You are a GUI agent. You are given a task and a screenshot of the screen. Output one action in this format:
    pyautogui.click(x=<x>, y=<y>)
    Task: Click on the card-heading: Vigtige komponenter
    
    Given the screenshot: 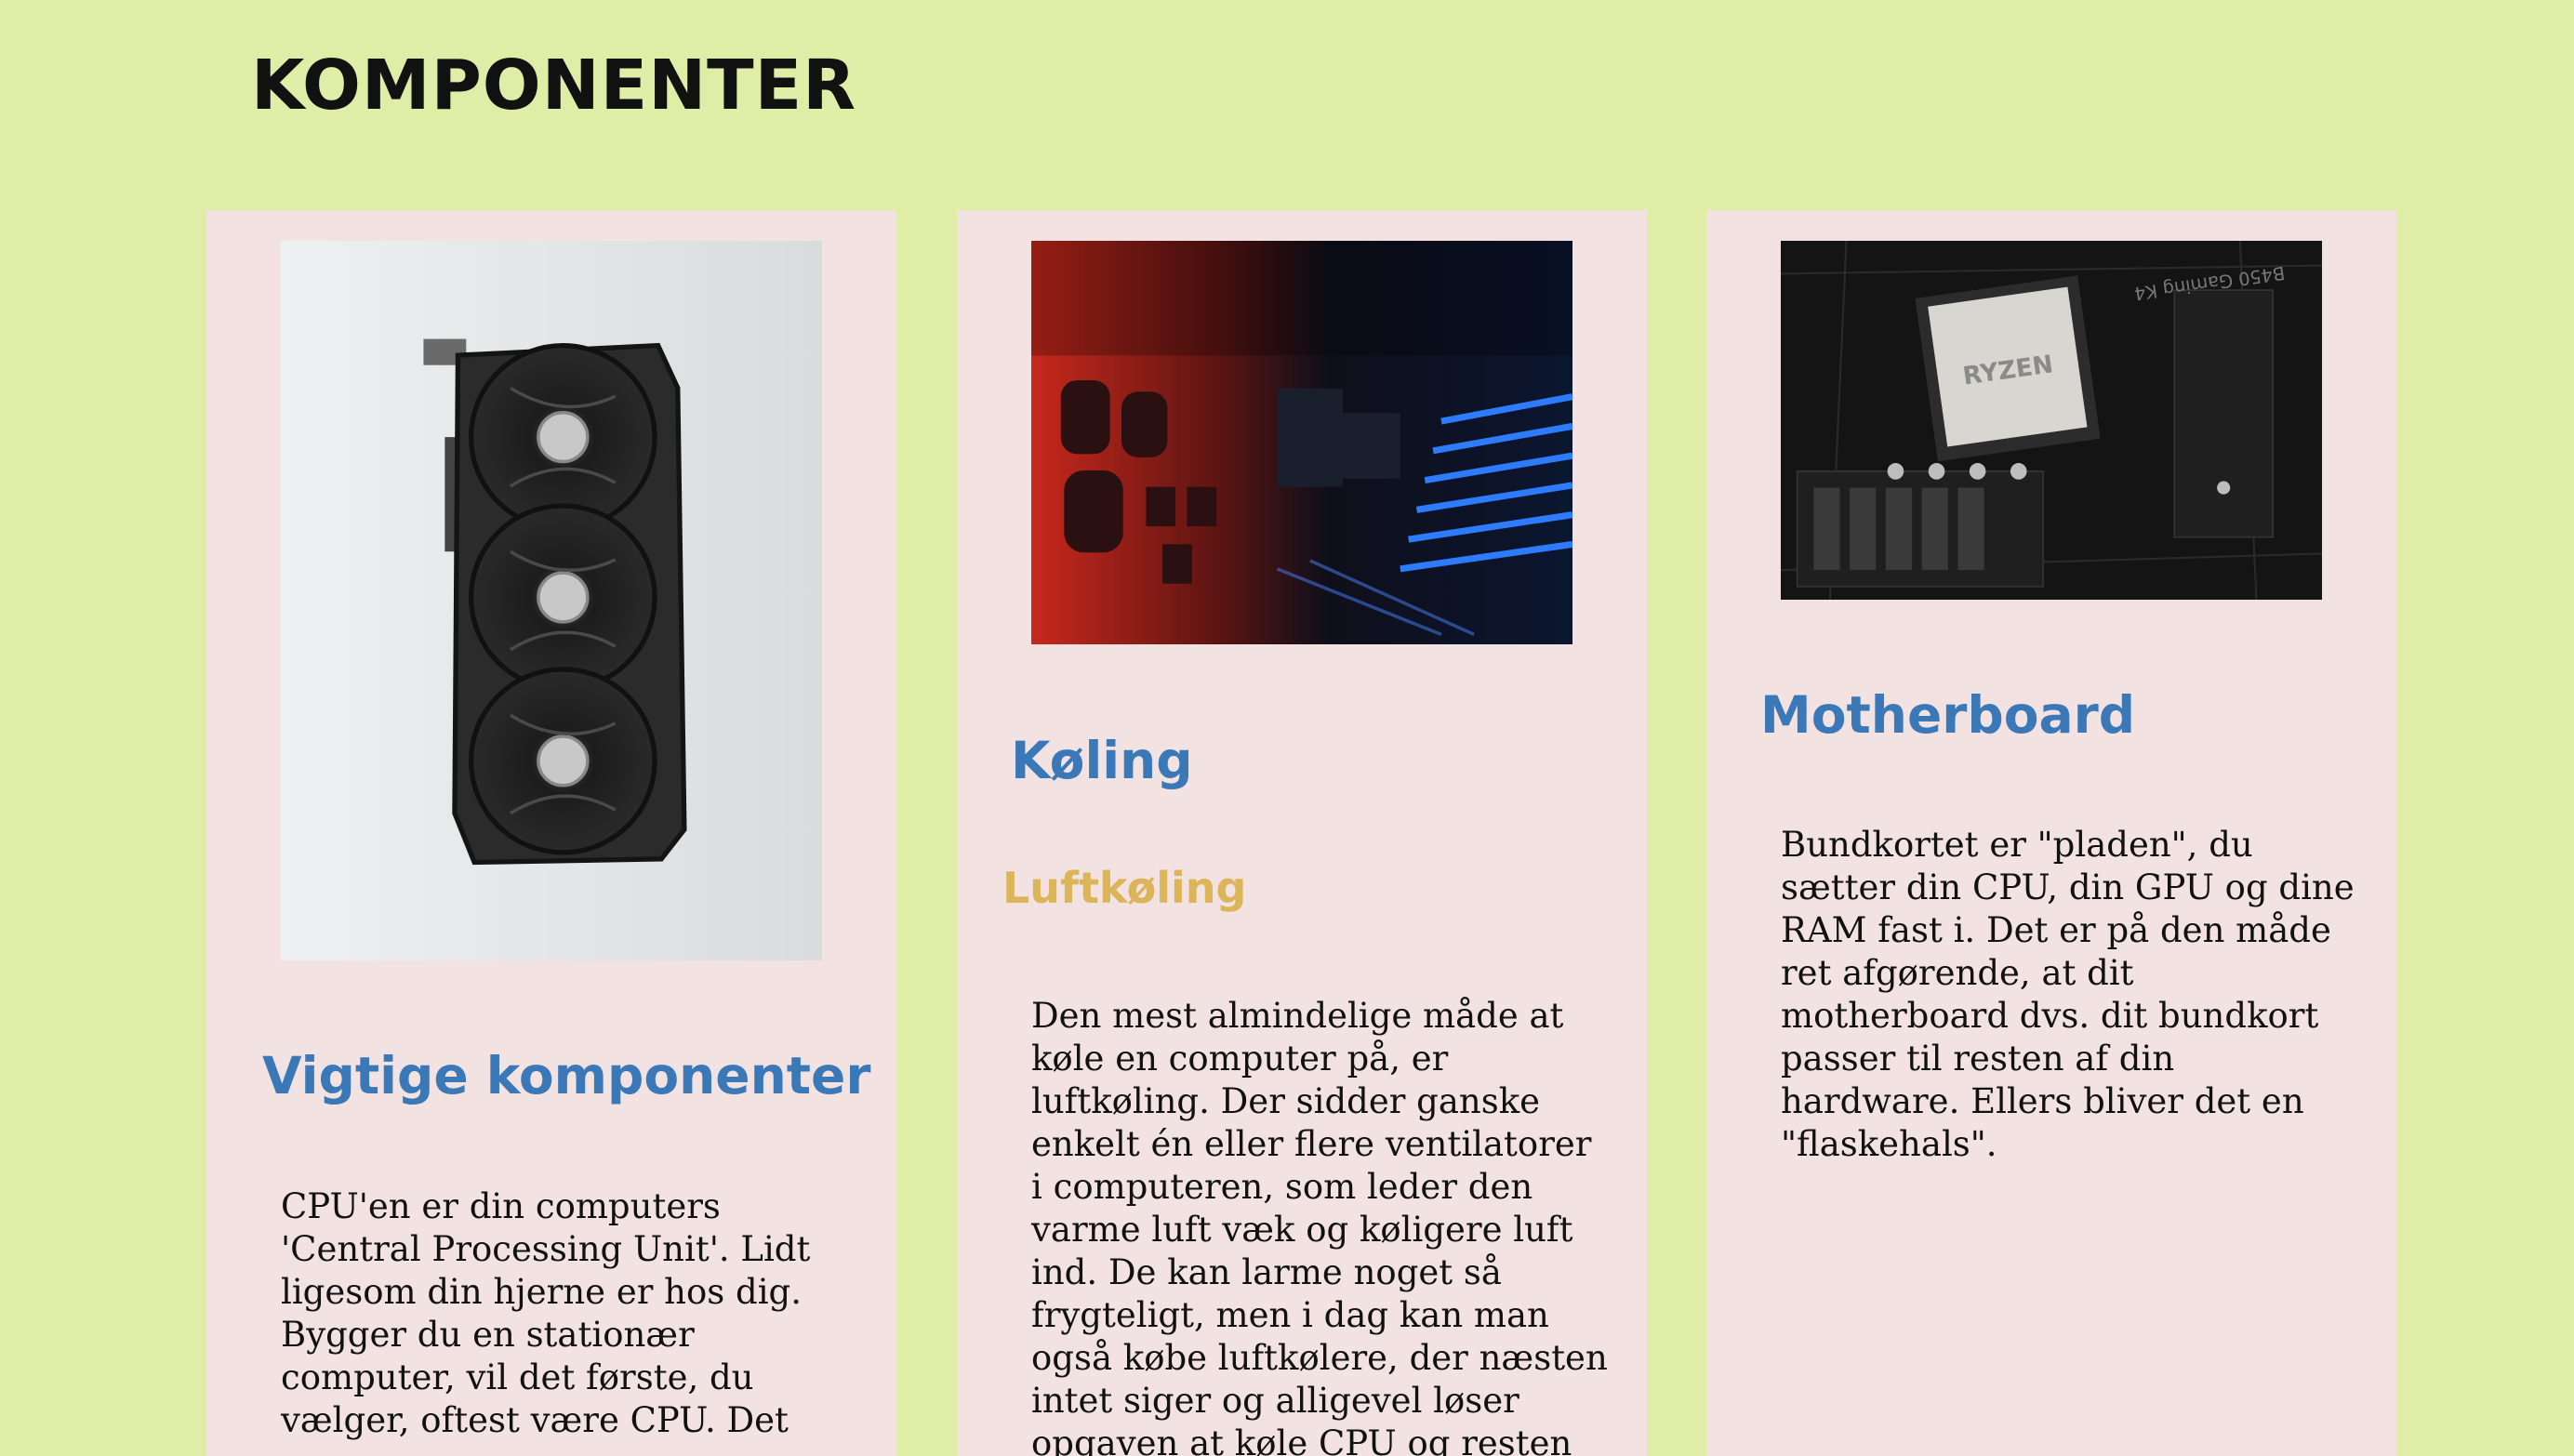 What is the action you would take?
    pyautogui.click(x=566, y=1075)
    